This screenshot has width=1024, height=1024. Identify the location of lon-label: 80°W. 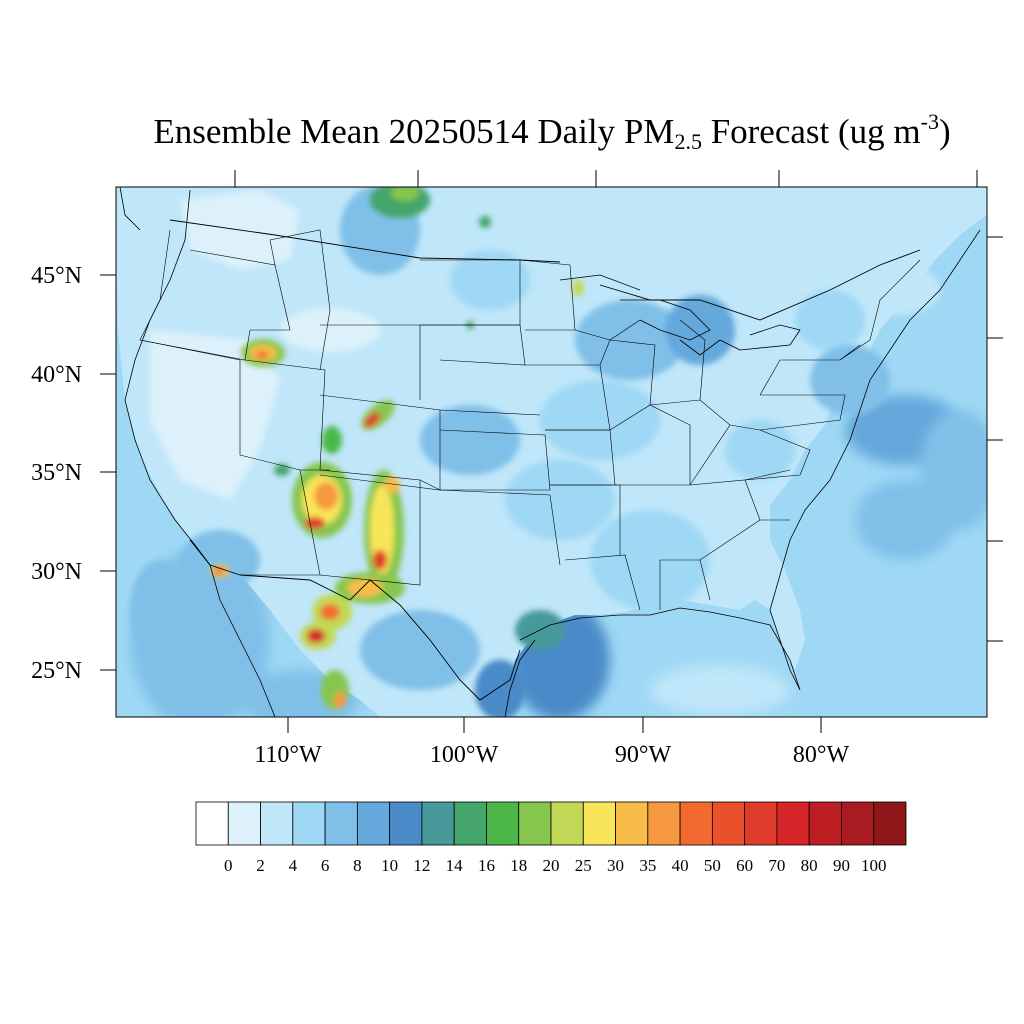
(821, 755).